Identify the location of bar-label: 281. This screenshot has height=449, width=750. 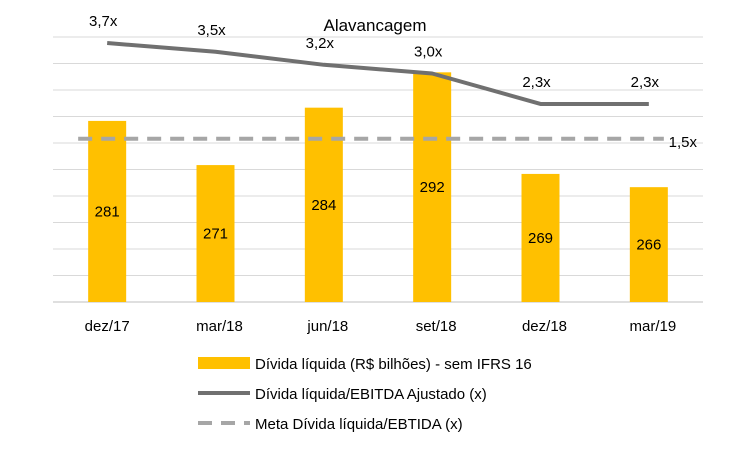
(107, 211).